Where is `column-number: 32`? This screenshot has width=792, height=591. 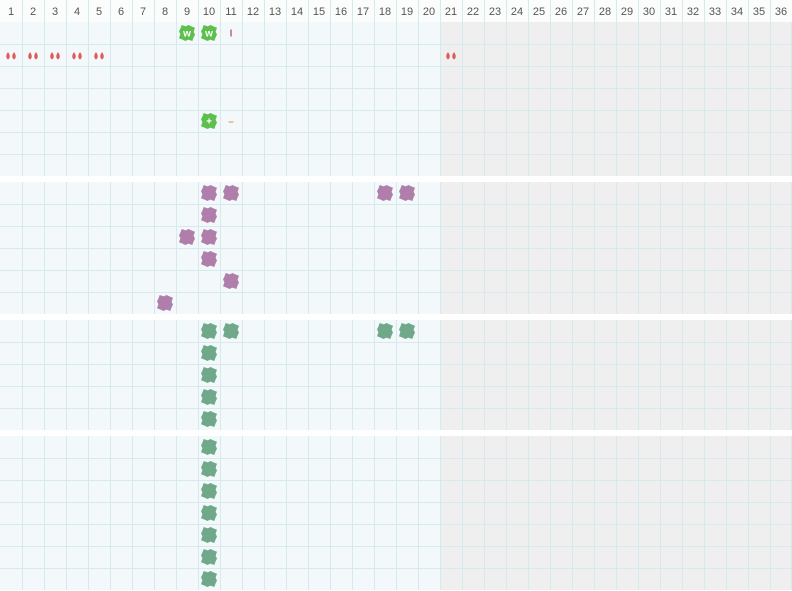 column-number: 32 is located at coordinates (693, 12).